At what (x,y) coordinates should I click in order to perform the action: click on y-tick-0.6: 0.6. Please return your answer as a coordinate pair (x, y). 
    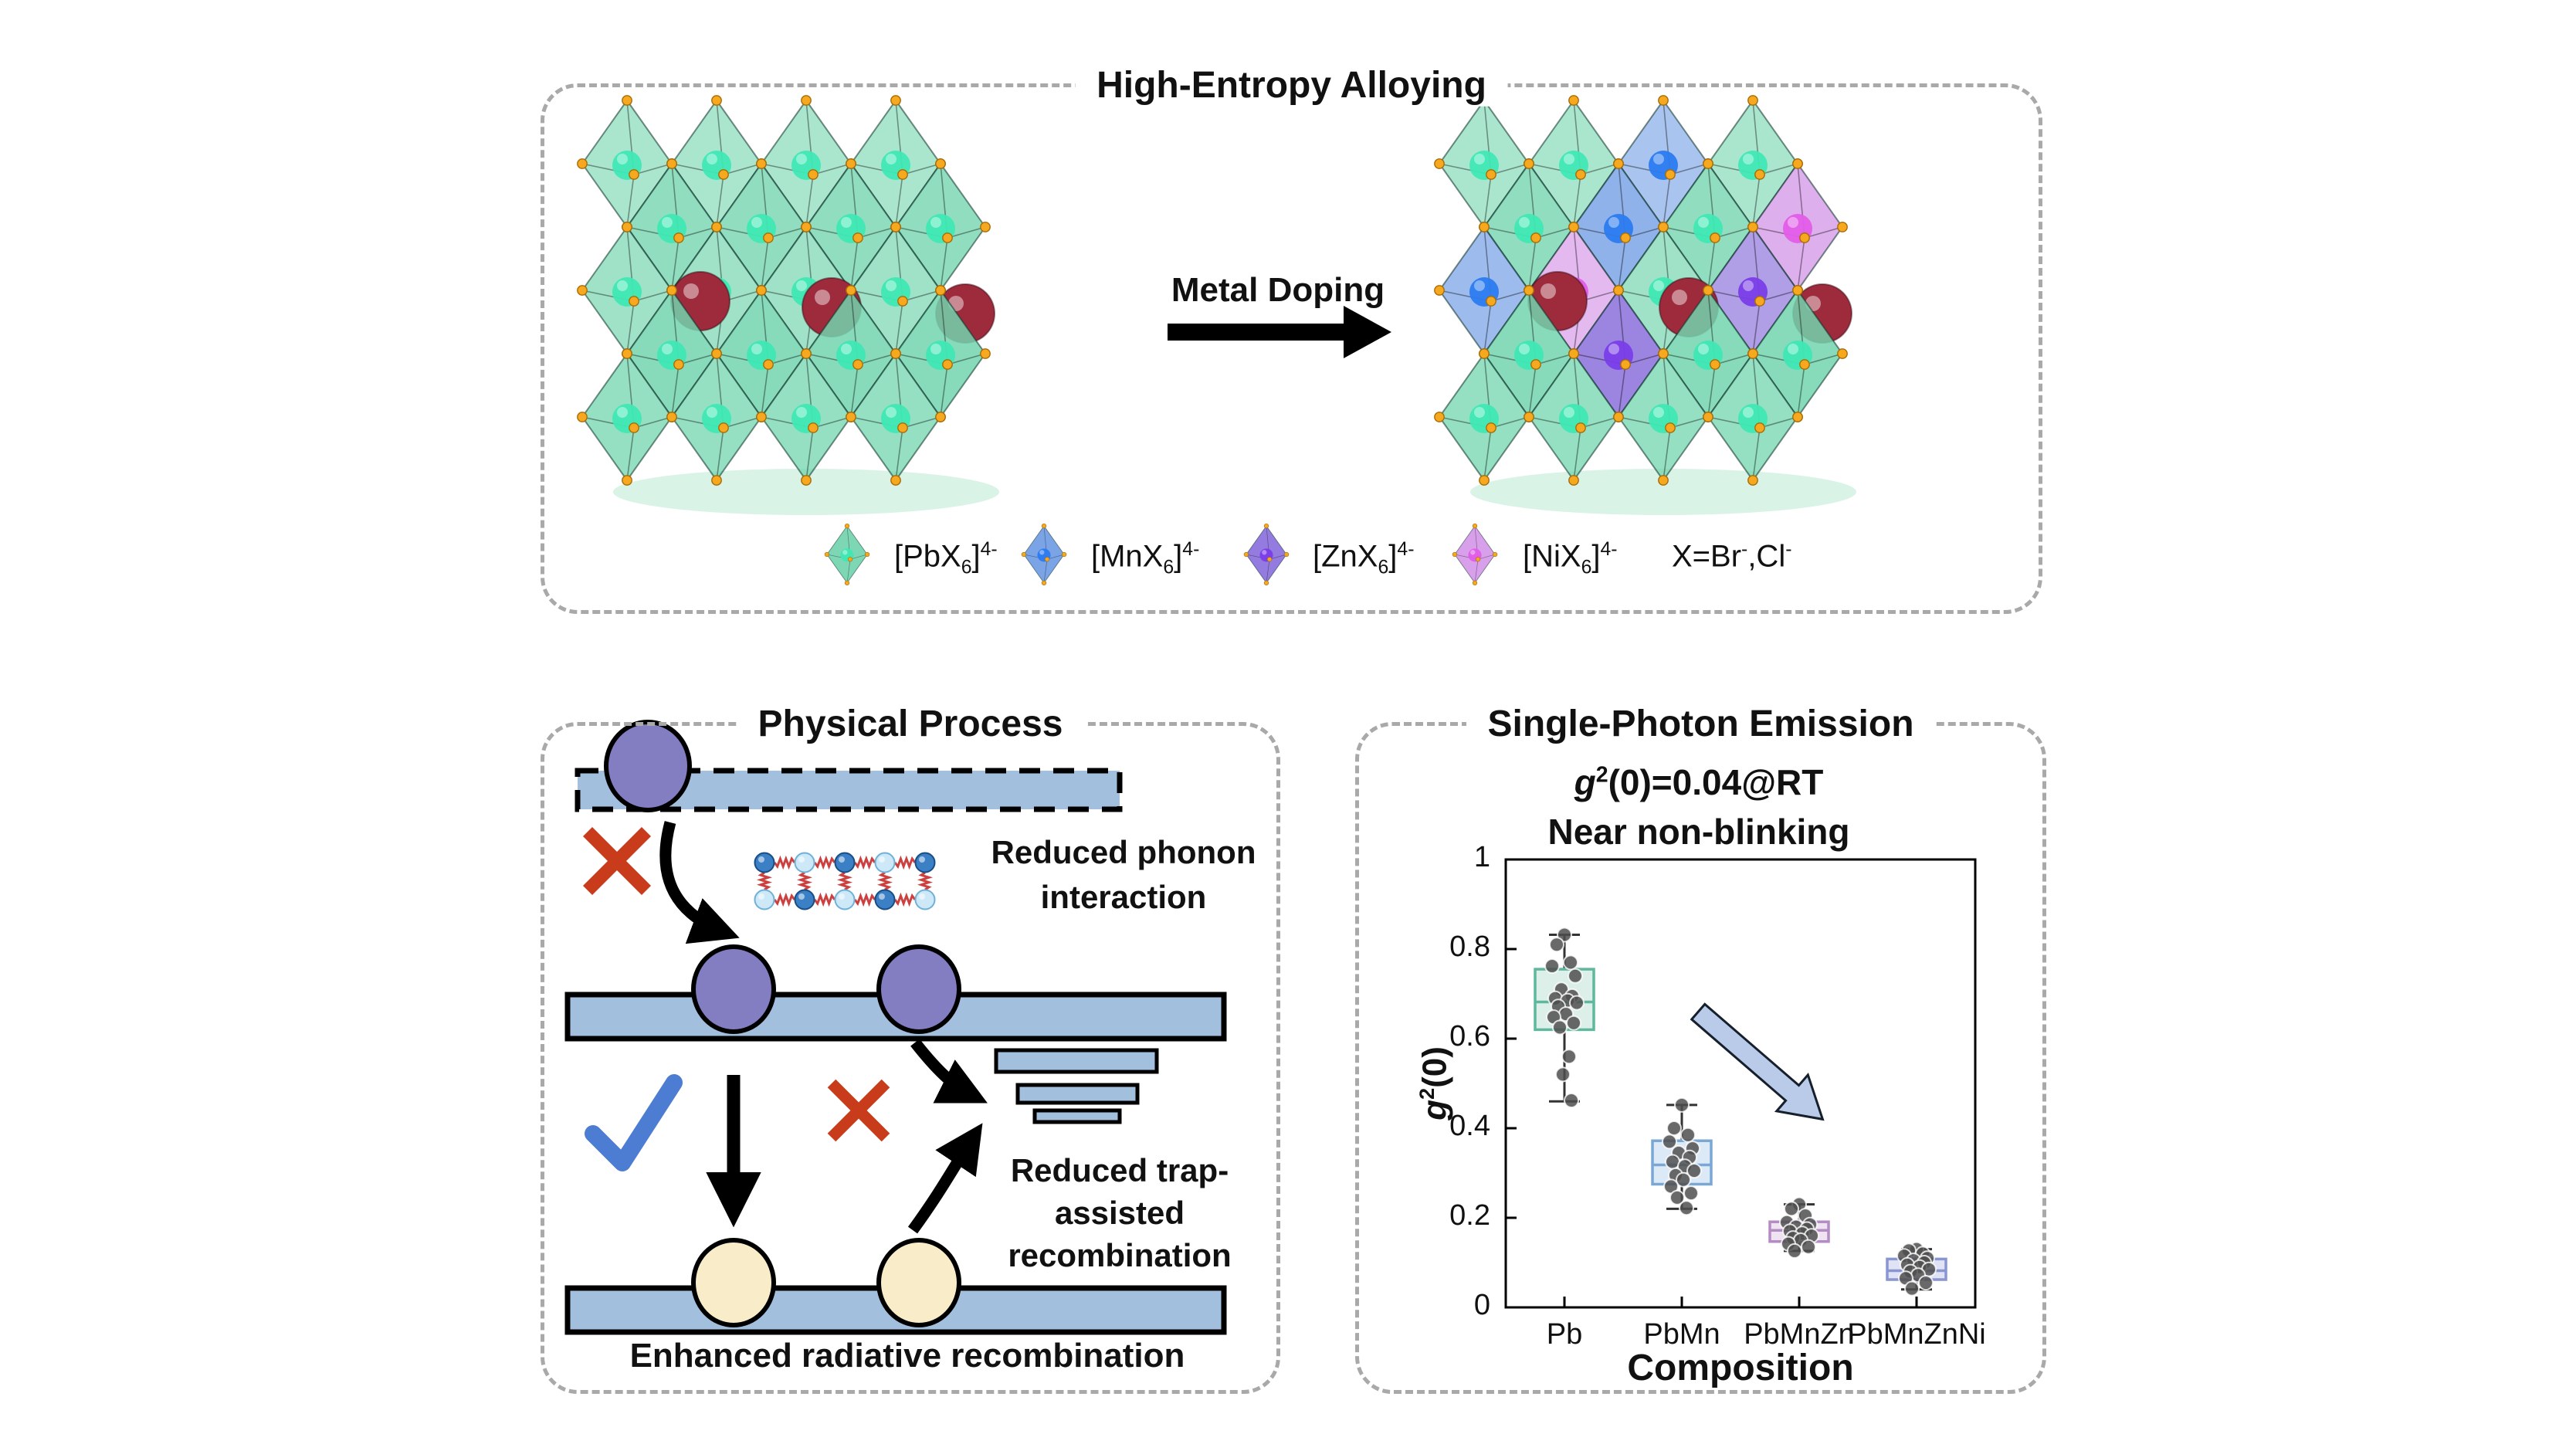
    Looking at the image, I should click on (1469, 1036).